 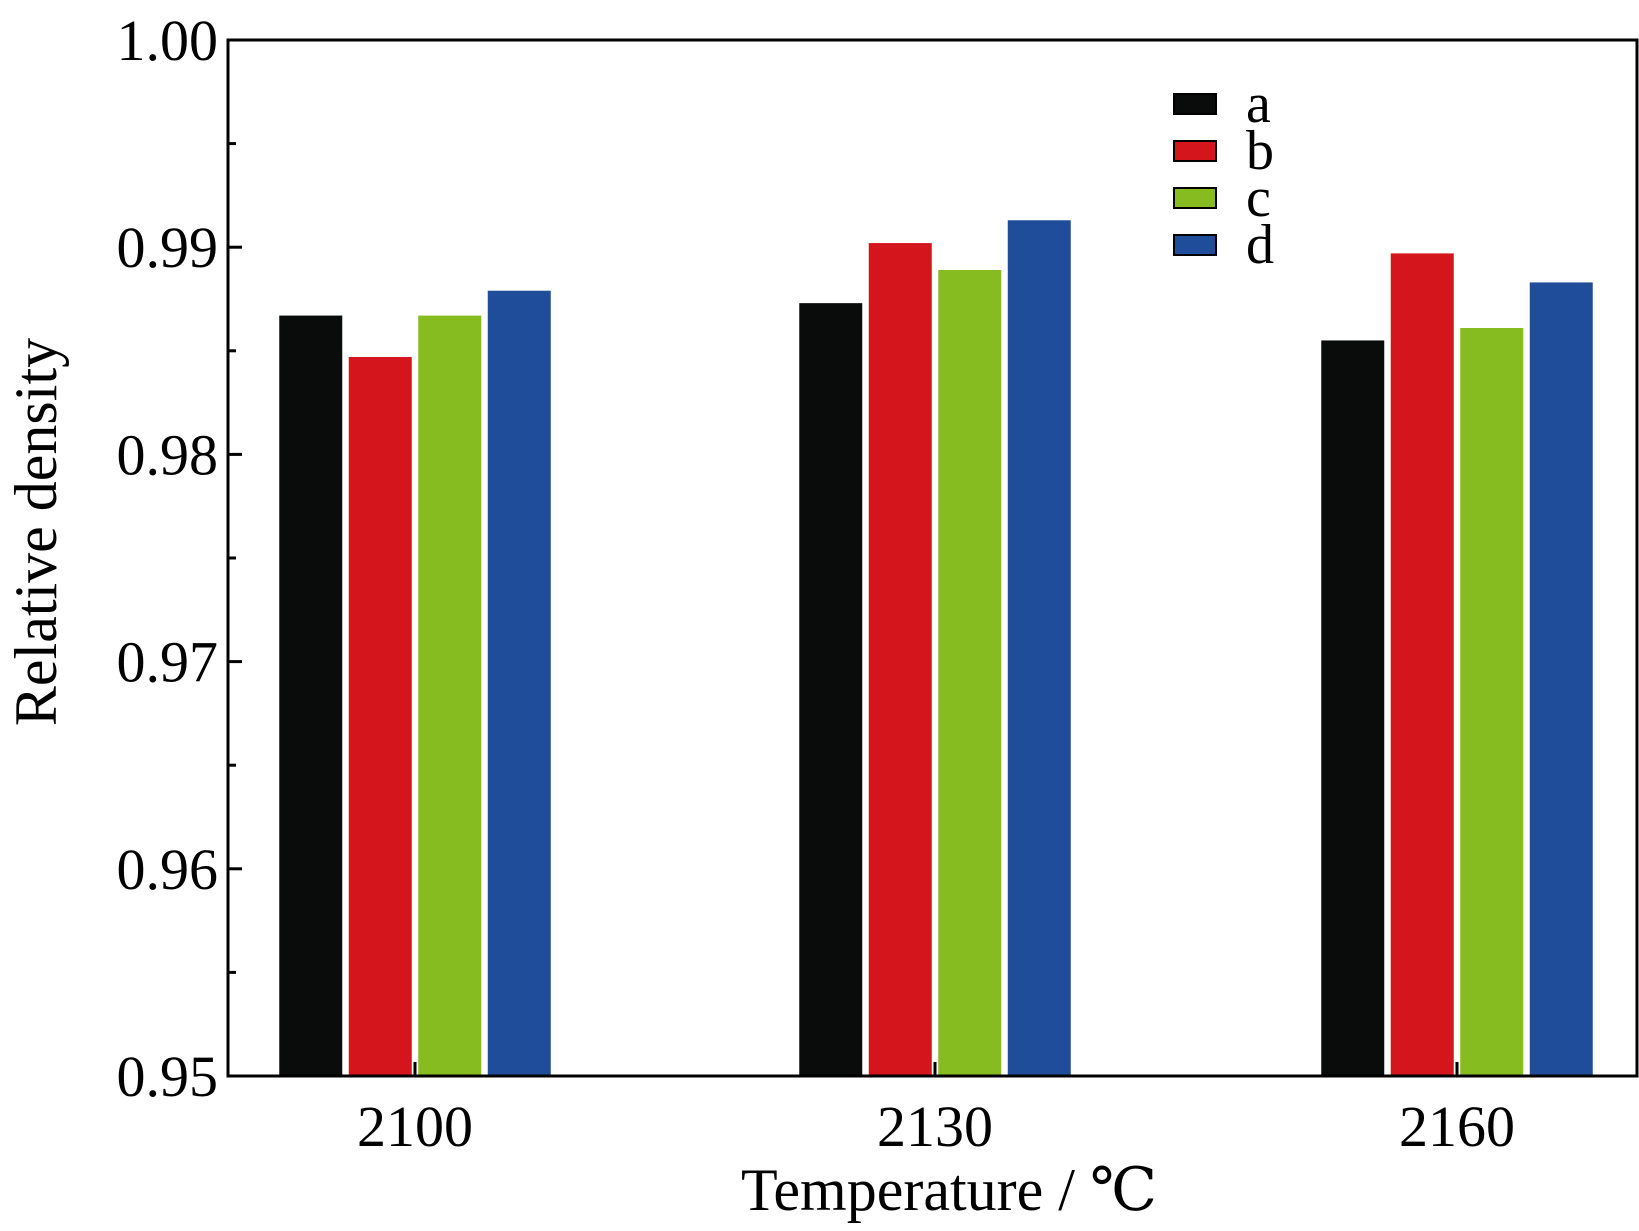 I want to click on legend-swatch-c, so click(x=1195, y=198).